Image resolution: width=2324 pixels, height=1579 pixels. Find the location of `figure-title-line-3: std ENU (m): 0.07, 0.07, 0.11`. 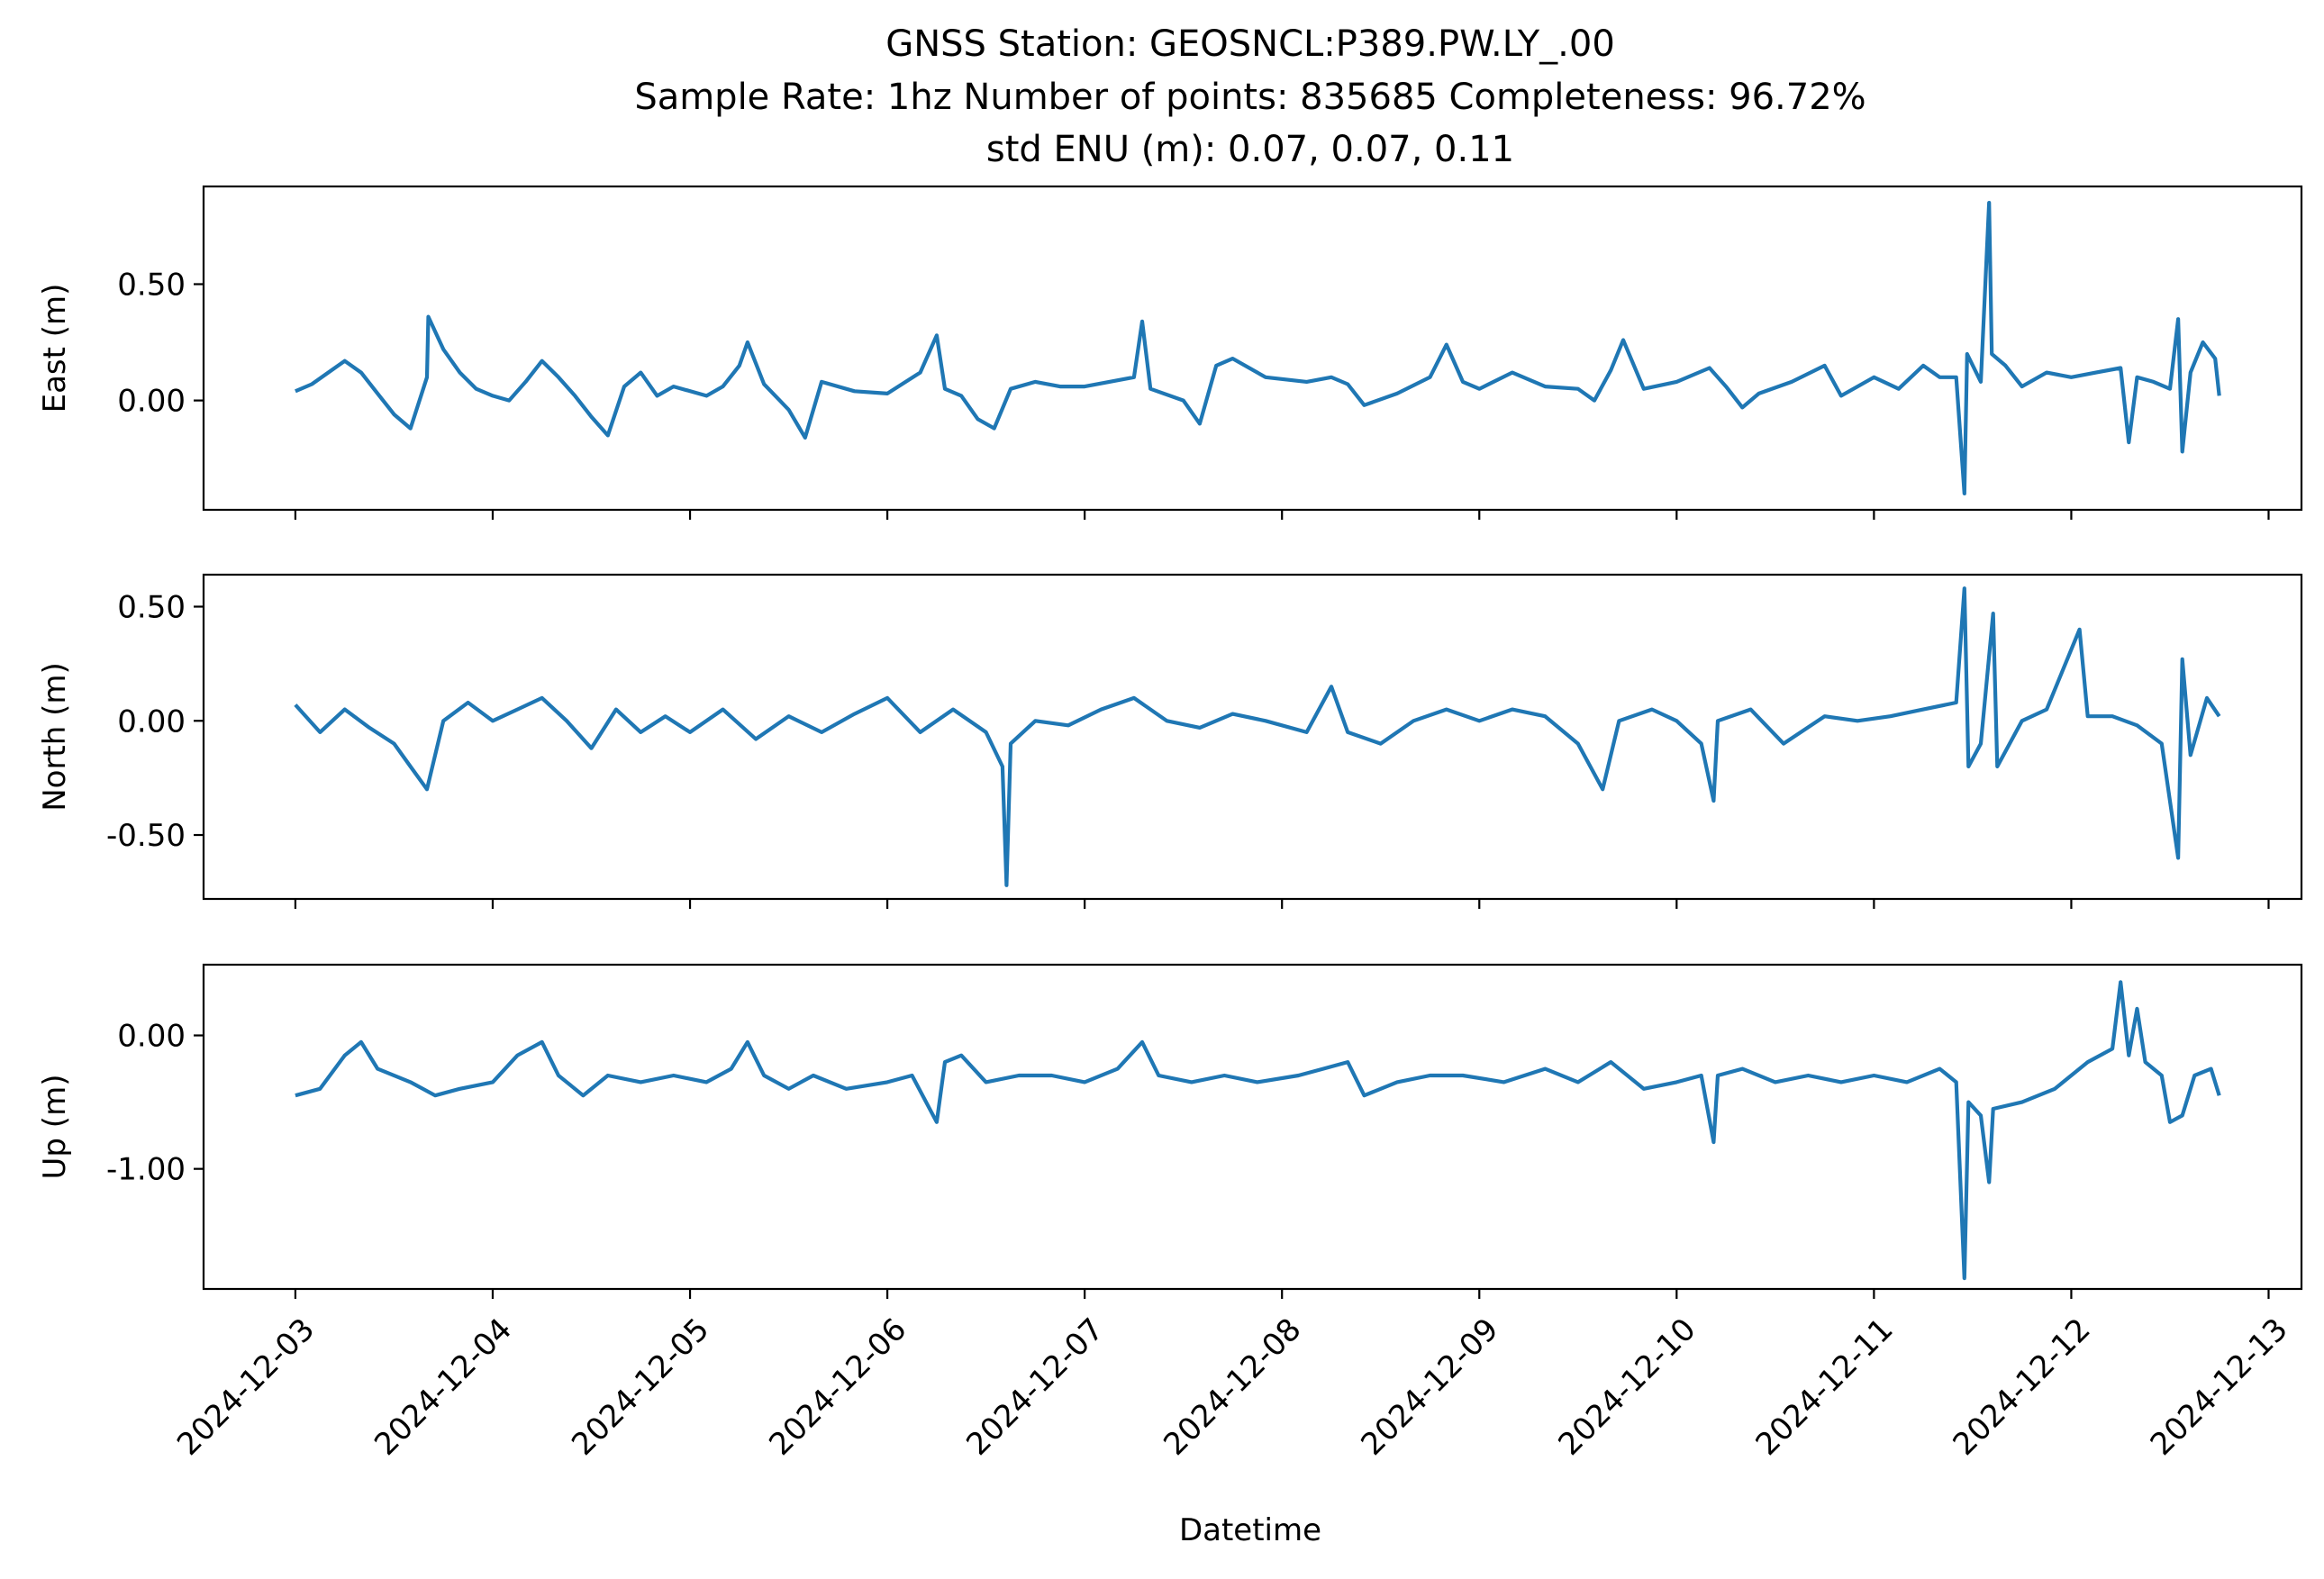

figure-title-line-3: std ENU (m): 0.07, 0.07, 0.11 is located at coordinates (1250, 149).